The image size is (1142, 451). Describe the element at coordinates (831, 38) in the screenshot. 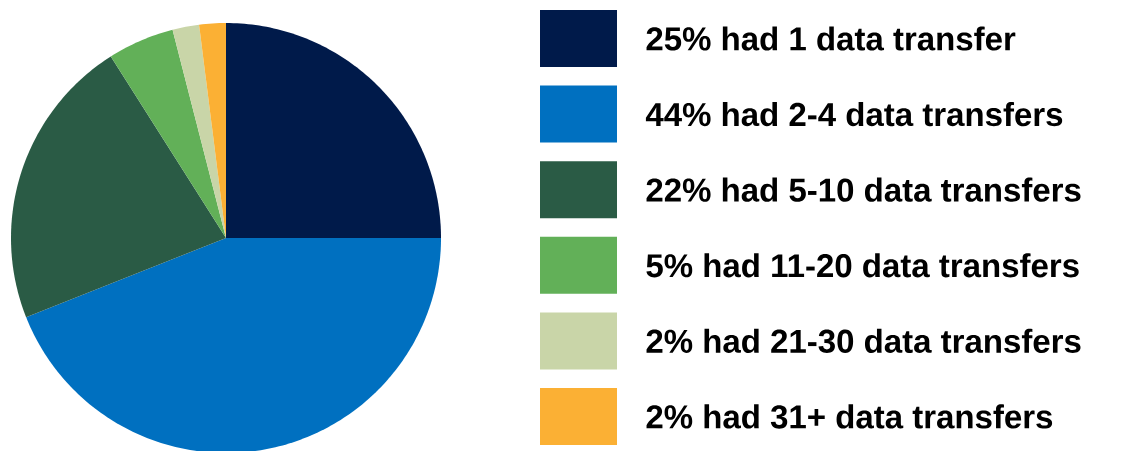

I see `legend-label: 25% had 1 data transfer` at that location.